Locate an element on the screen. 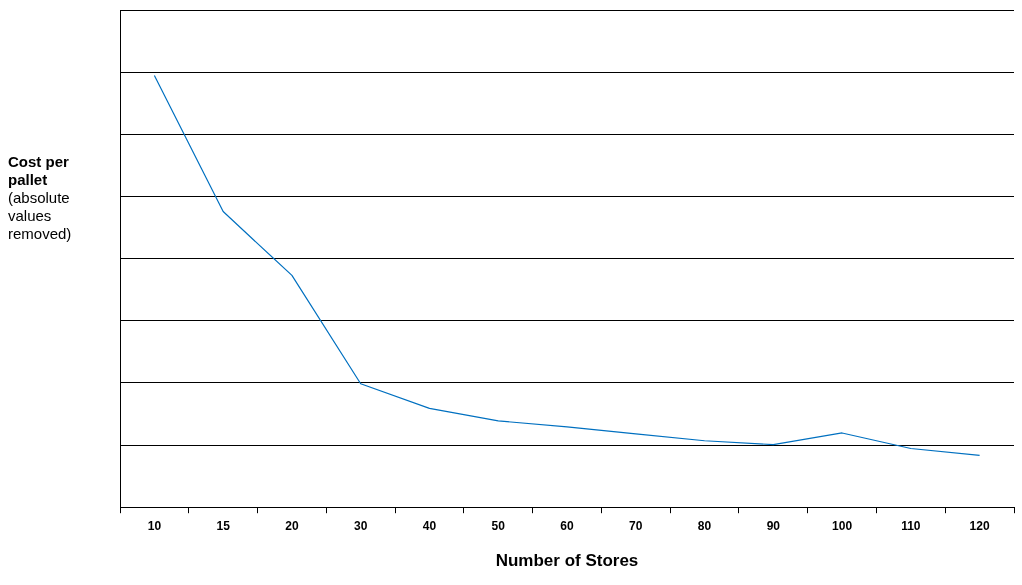 This screenshot has width=1022, height=585. x-tick-label: 90 is located at coordinates (773, 525).